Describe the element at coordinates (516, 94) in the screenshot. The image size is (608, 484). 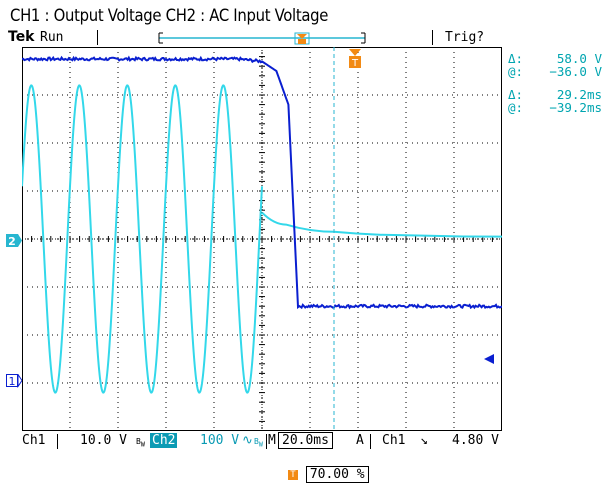
I see `time-delta-label: Δ:` at that location.